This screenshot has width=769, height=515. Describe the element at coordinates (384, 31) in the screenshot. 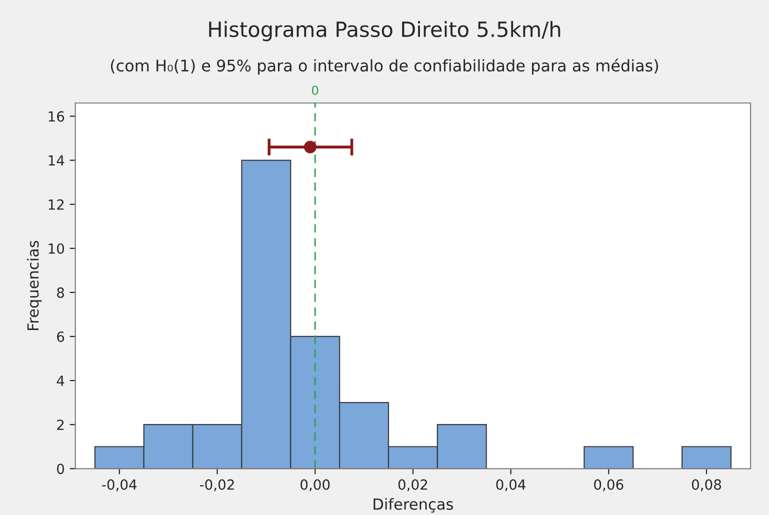

I see `chart-title: Histograma Passo Direito 5.5km/h` at that location.